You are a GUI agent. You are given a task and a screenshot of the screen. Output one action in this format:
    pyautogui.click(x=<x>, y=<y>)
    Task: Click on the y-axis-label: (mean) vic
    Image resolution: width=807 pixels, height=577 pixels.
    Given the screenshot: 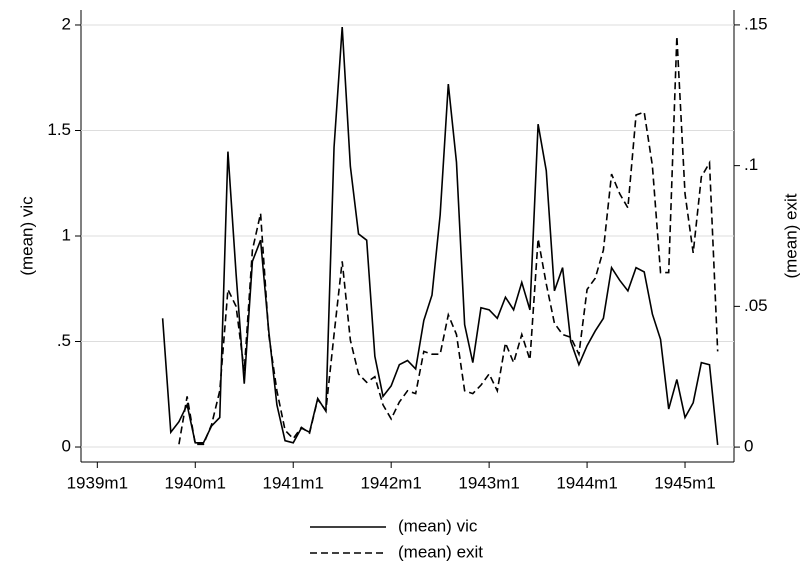 What is the action you would take?
    pyautogui.click(x=26, y=236)
    